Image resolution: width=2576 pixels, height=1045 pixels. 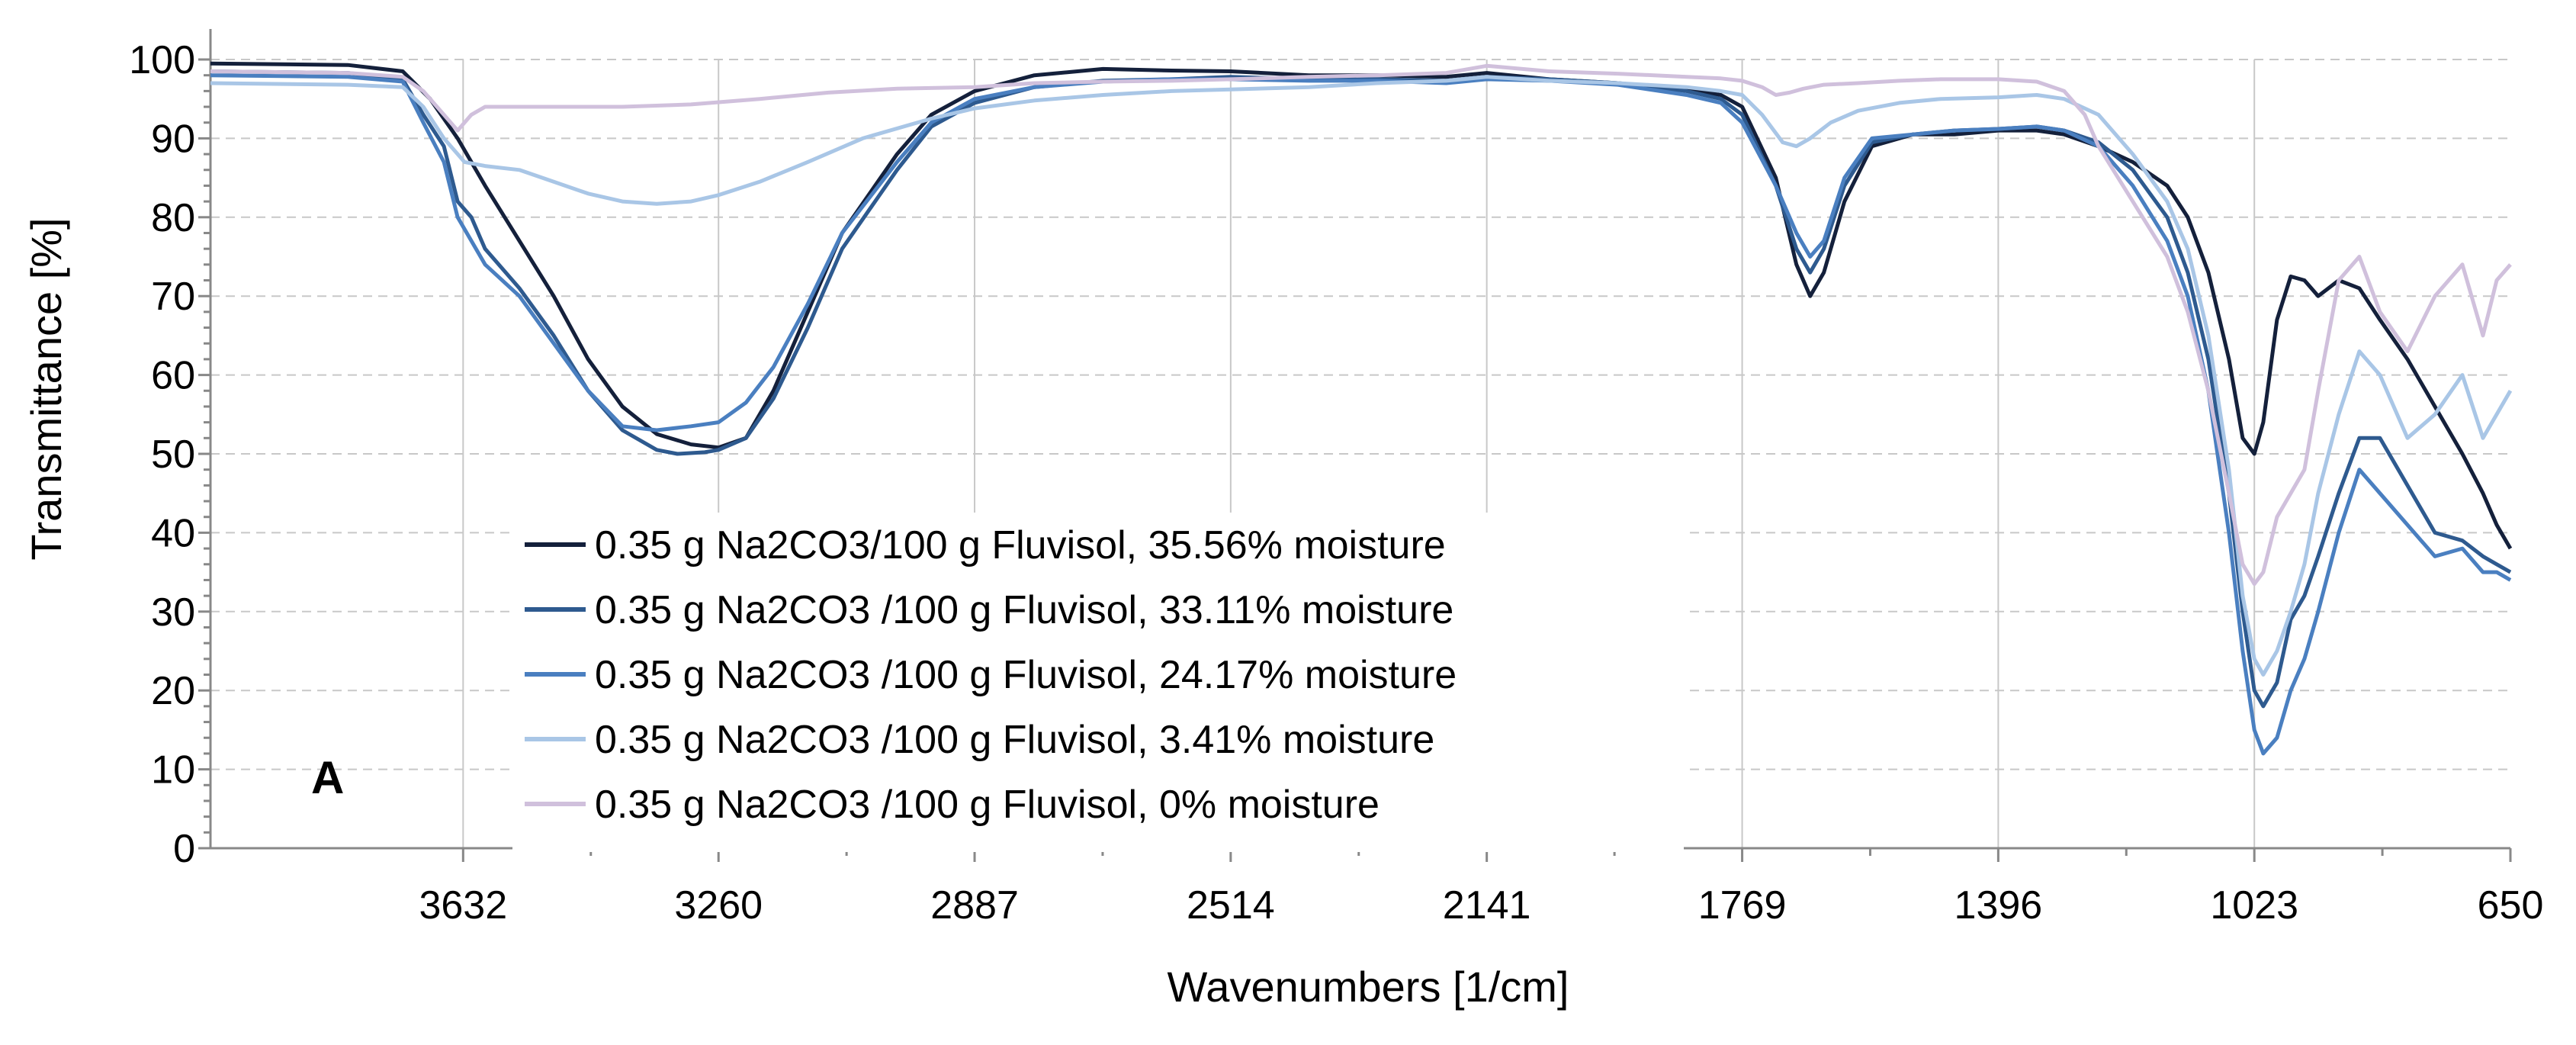 What do you see at coordinates (162, 60) in the screenshot?
I see `y-tick-label: 100` at bounding box center [162, 60].